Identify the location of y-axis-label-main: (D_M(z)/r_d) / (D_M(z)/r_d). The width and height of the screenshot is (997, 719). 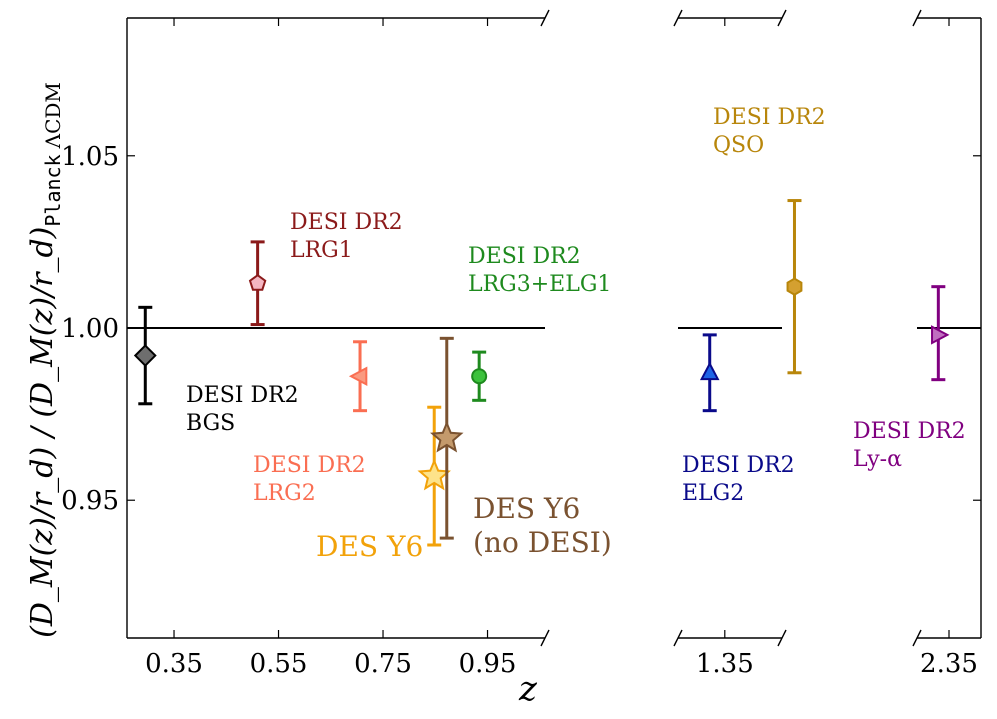
(42, 432).